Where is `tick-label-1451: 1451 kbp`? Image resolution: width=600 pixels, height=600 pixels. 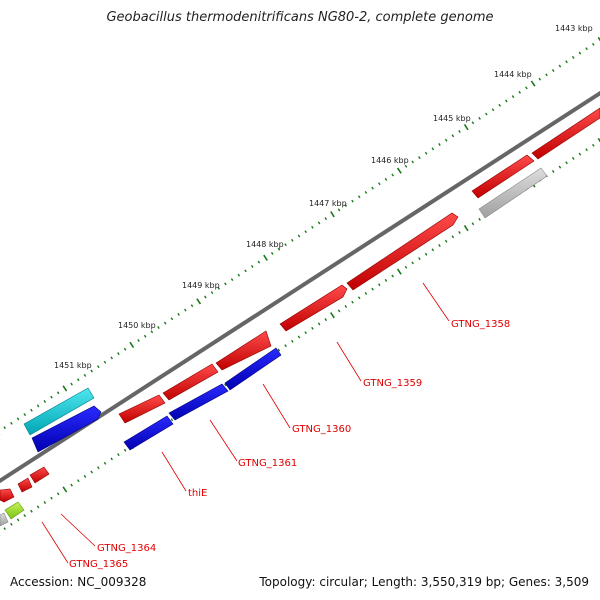 tick-label-1451: 1451 kbp is located at coordinates (73, 365).